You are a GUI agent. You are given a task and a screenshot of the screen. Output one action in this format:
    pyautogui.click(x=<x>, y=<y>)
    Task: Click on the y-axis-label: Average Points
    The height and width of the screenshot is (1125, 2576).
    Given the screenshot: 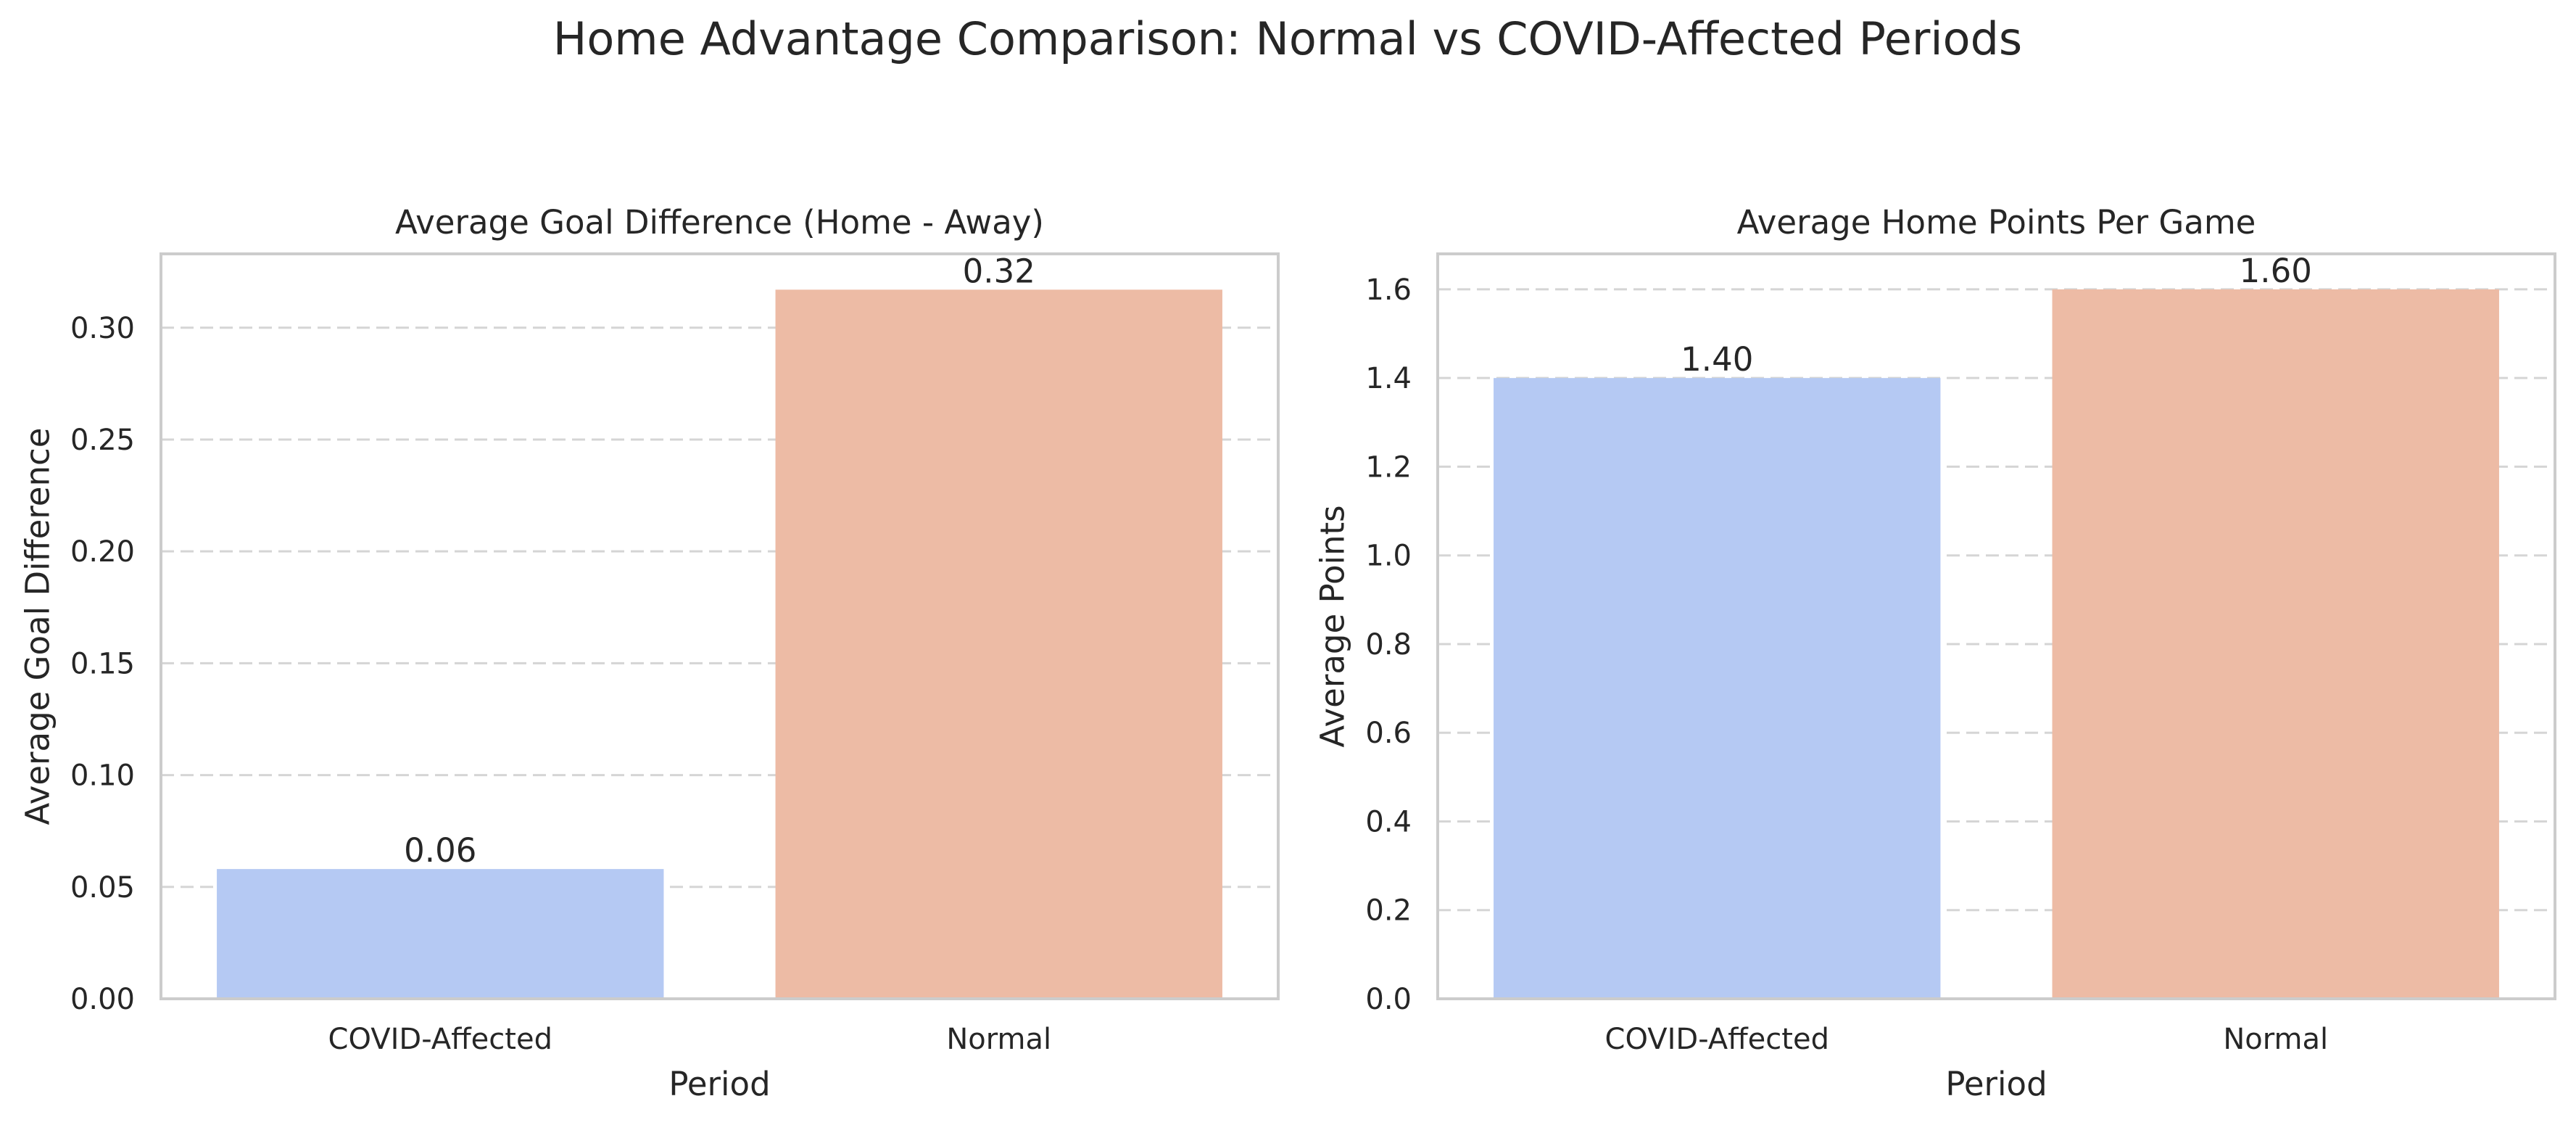 What is the action you would take?
    pyautogui.click(x=1333, y=626)
    